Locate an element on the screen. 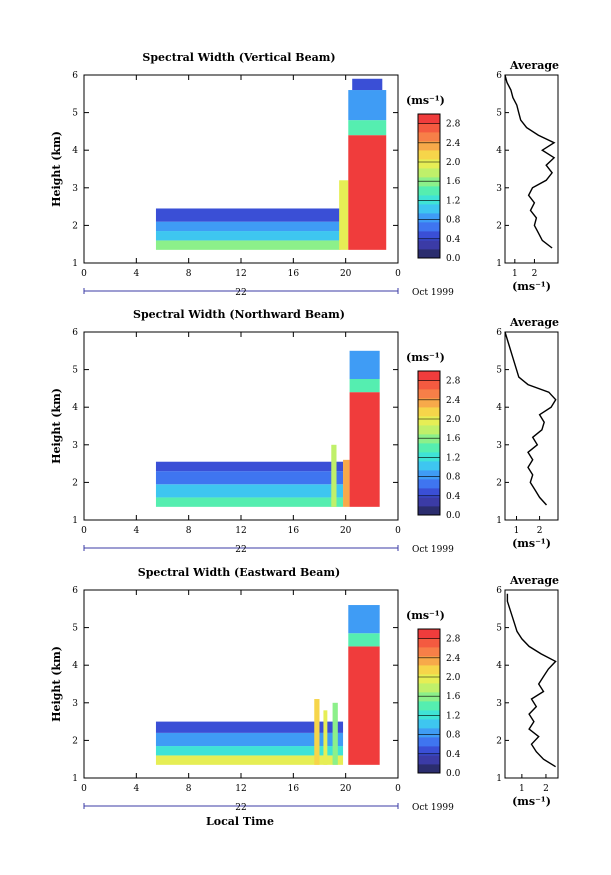  day-label: 22 is located at coordinates (240, 808).